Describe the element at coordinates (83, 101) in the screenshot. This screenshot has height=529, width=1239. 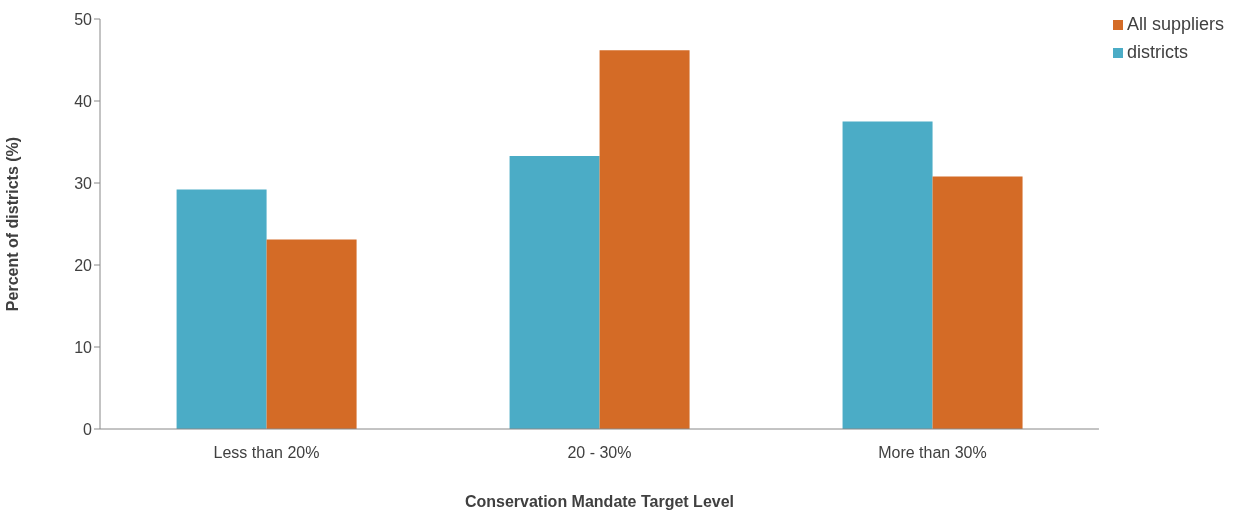
I see `y-tick-label: 40` at that location.